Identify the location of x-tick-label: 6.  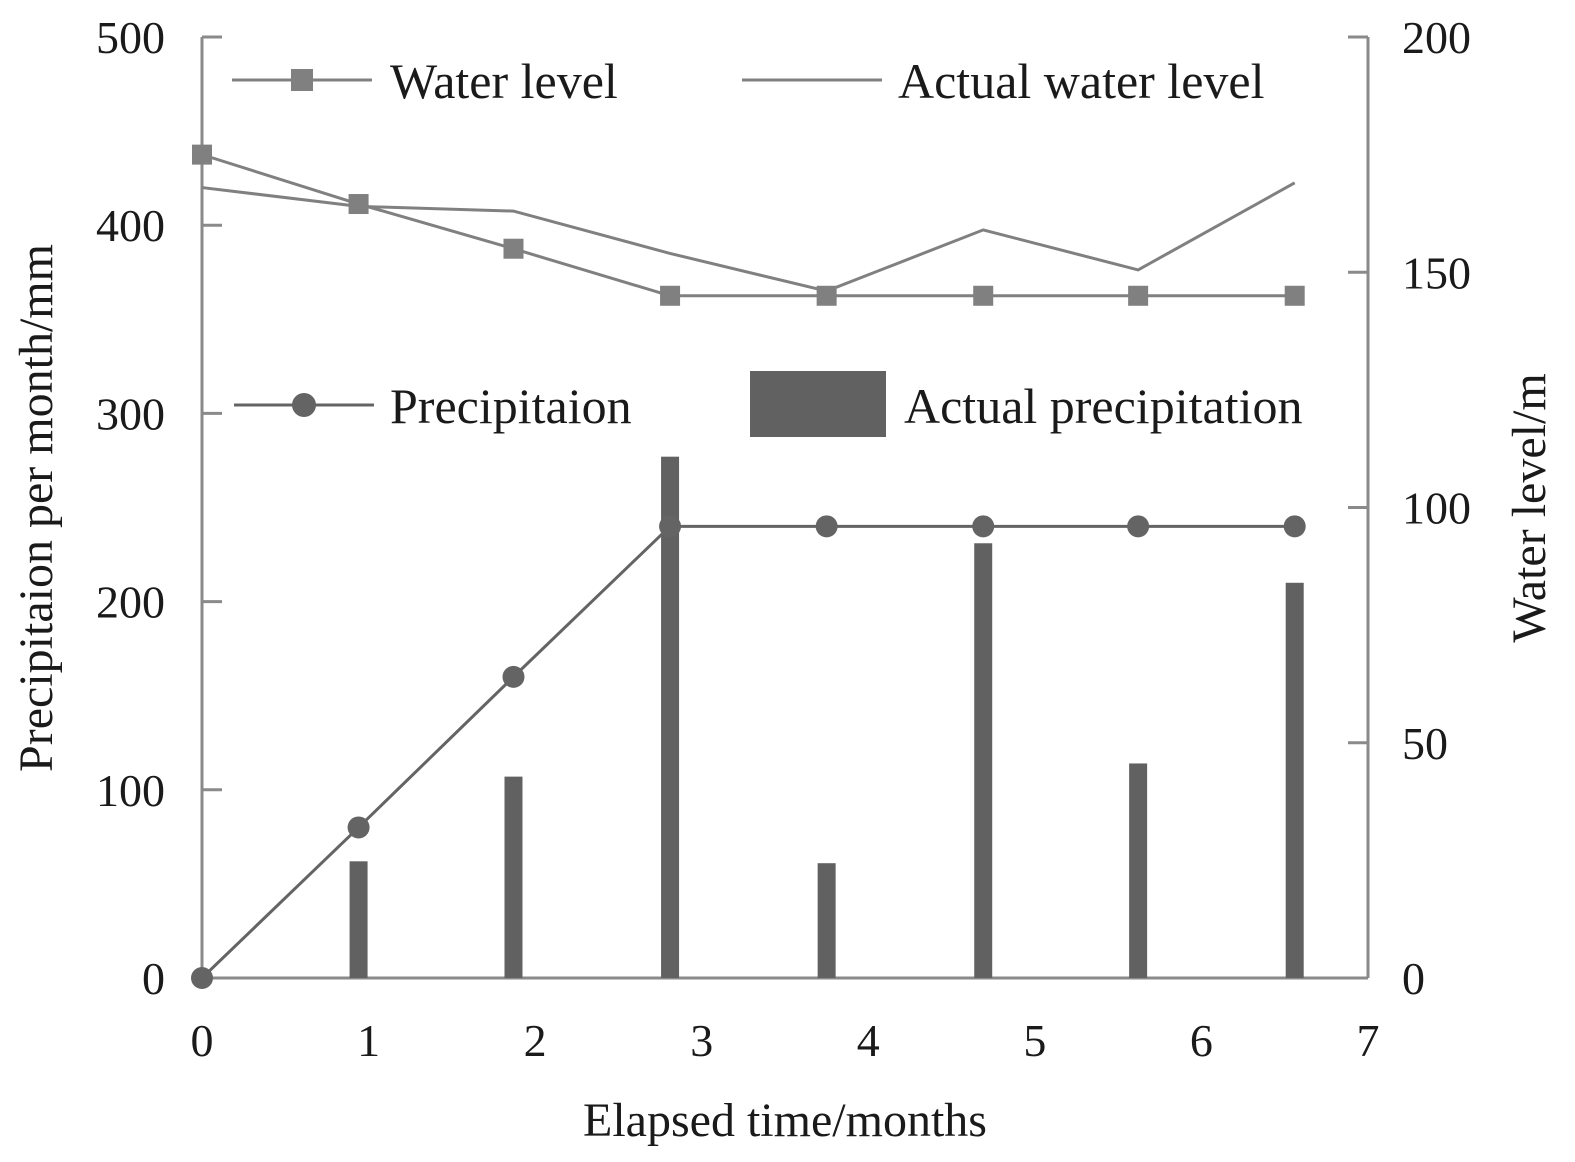
(1201, 1040).